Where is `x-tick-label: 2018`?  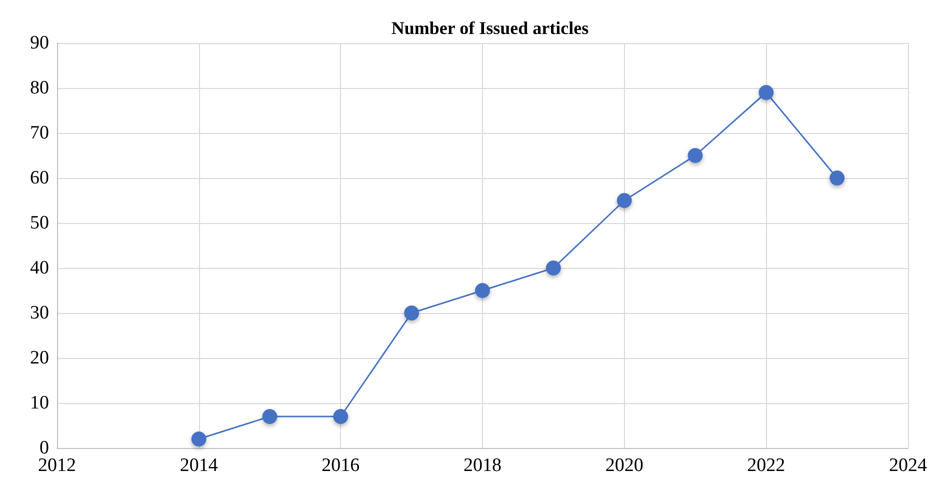
x-tick-label: 2018 is located at coordinates (483, 465).